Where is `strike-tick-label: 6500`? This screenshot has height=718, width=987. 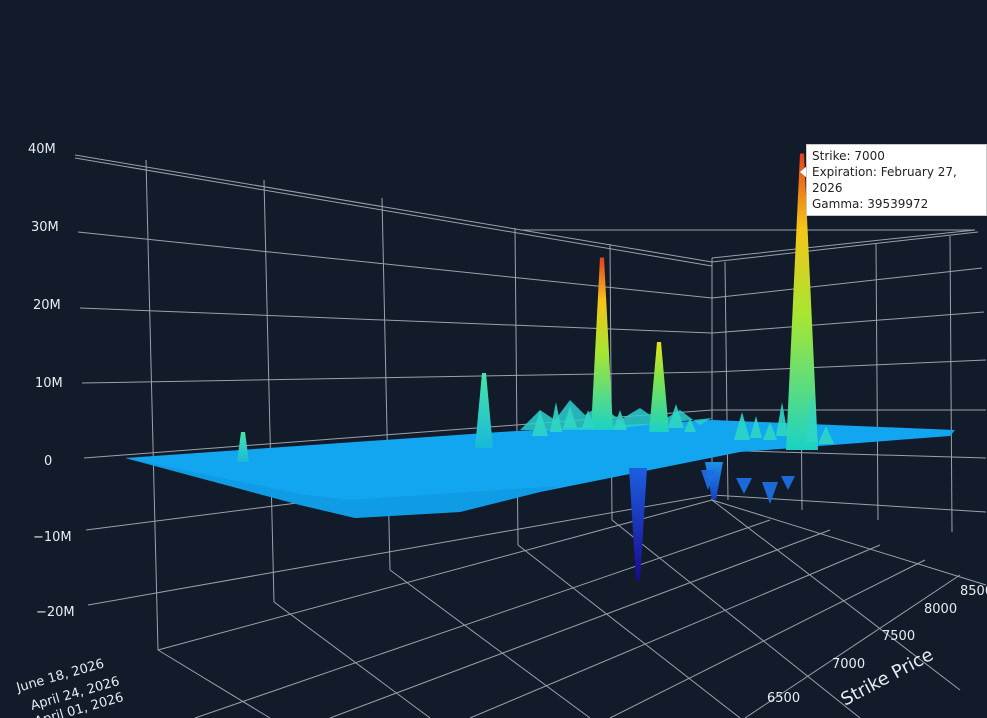 strike-tick-label: 6500 is located at coordinates (783, 698).